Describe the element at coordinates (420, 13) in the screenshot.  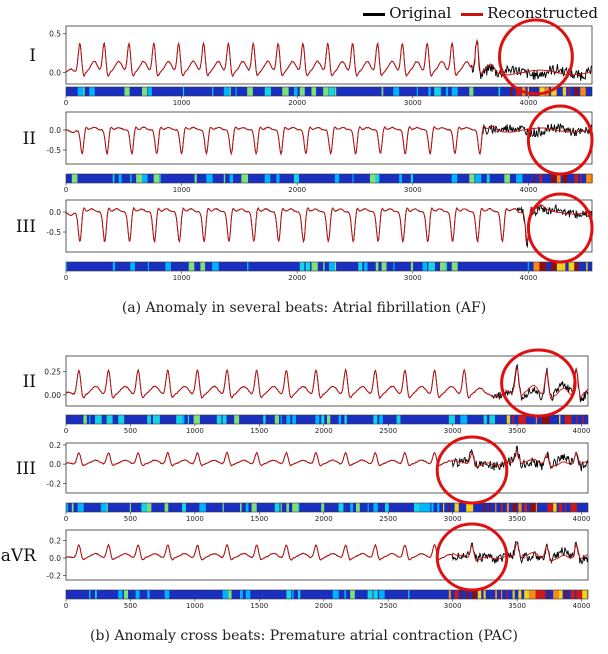
I see `legend-original-label: Original` at that location.